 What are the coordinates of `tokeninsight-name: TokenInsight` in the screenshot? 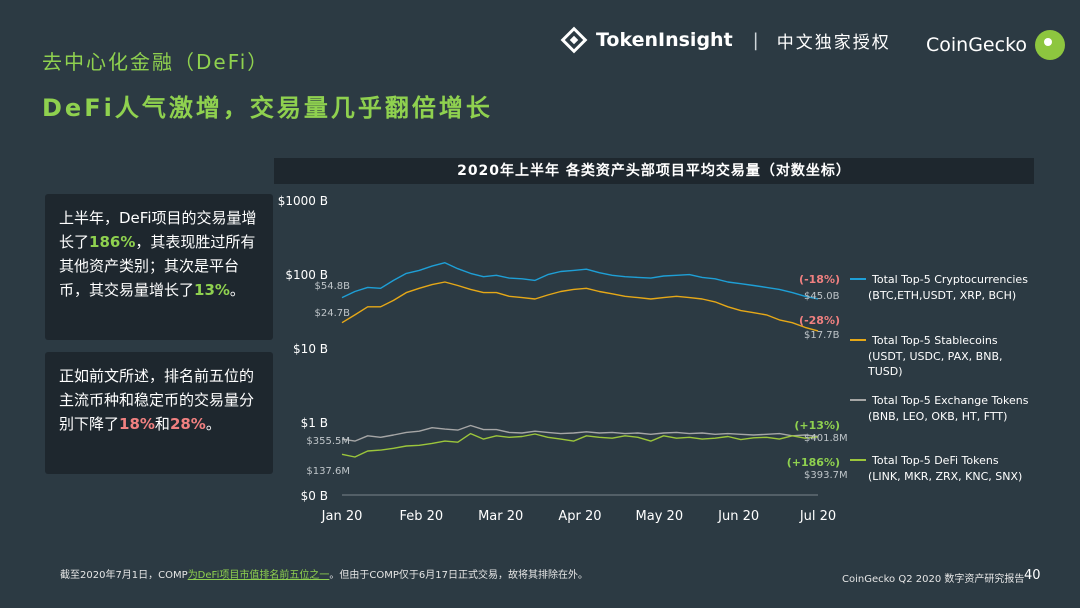 It's located at (664, 40).